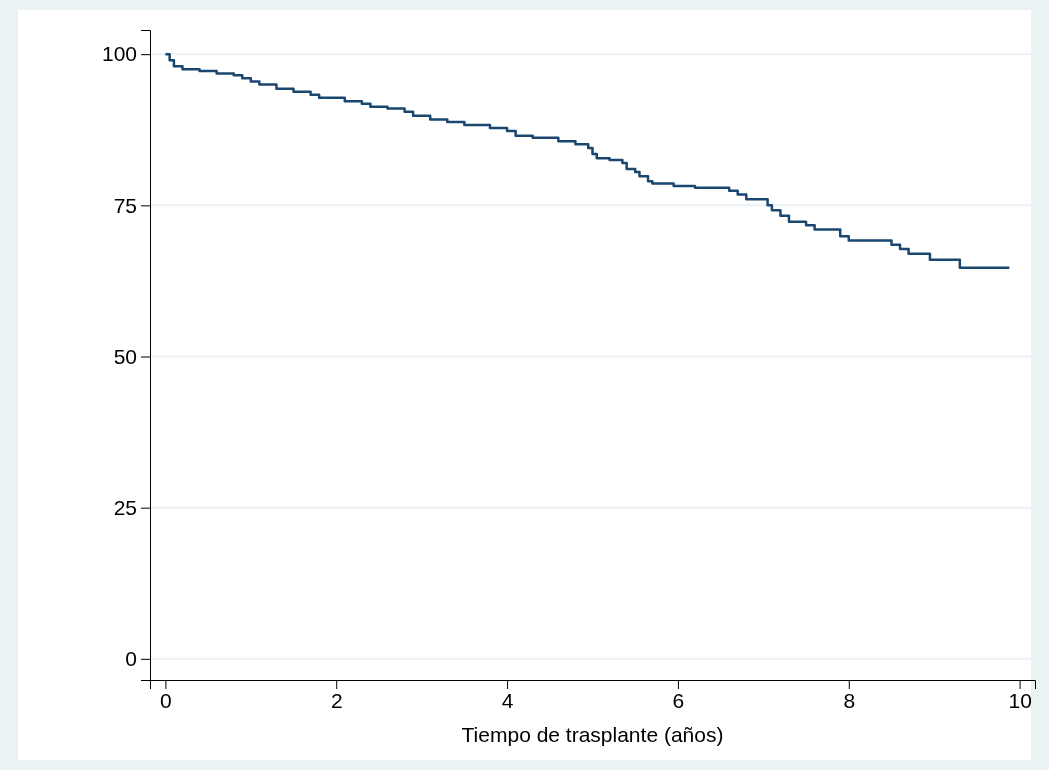 The width and height of the screenshot is (1049, 770). Describe the element at coordinates (592, 734) in the screenshot. I see `x-axis-title: Tiempo de trasplante (años)` at that location.